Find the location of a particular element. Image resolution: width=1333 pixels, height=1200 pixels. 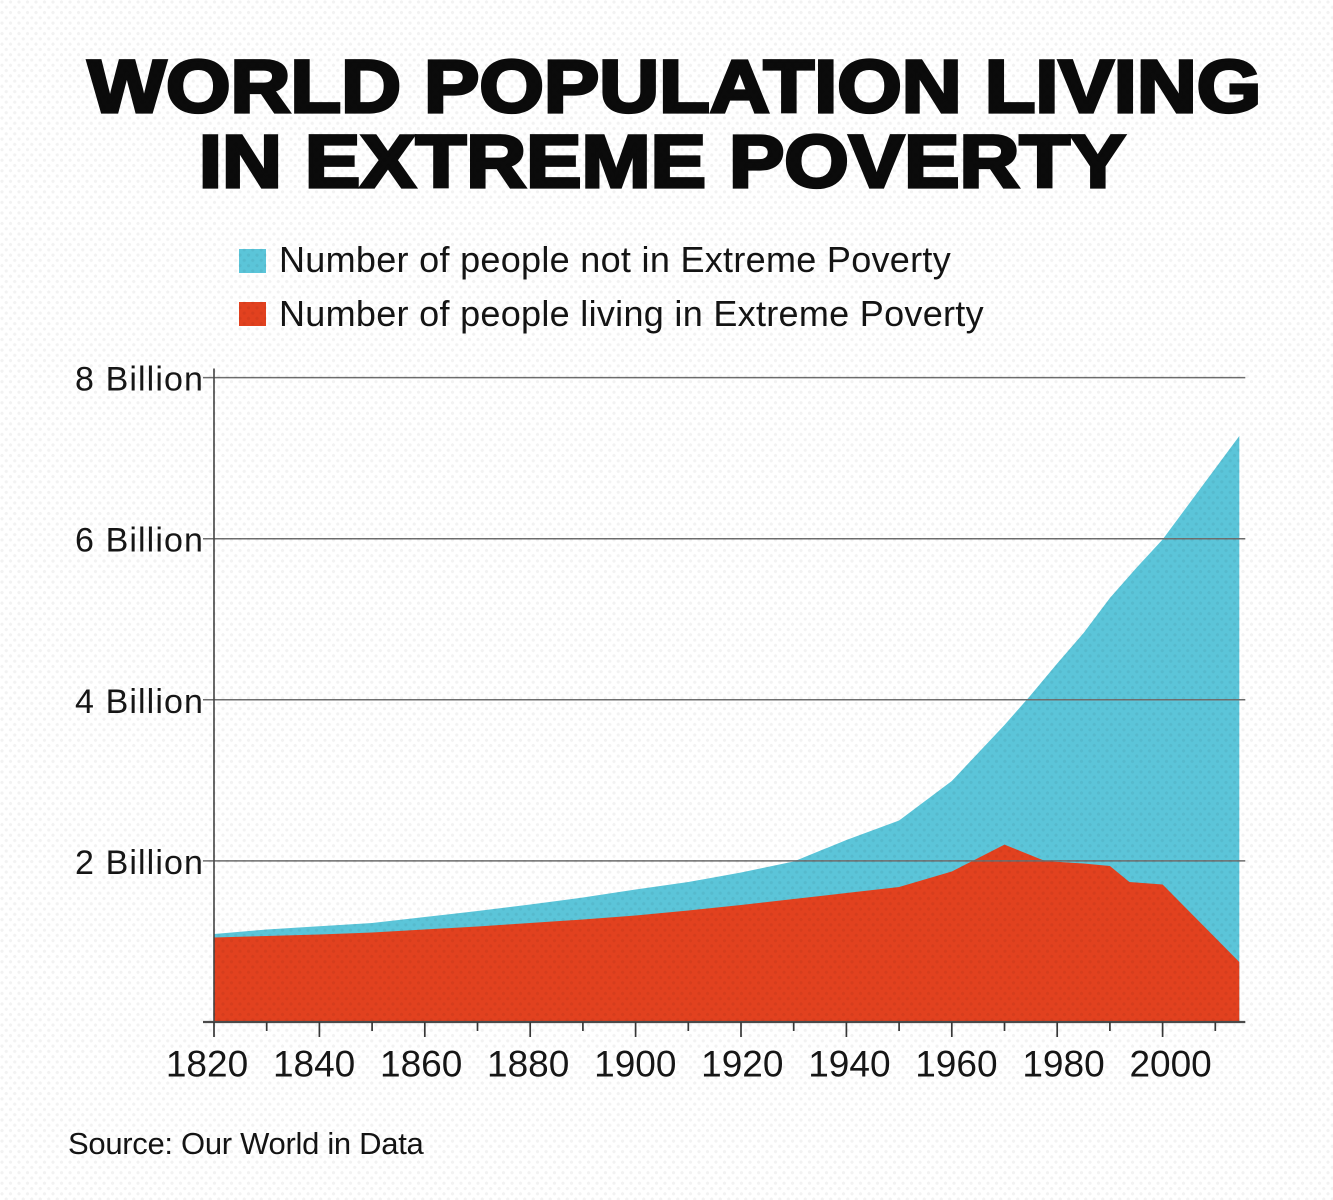

svg-text: 4 Billion is located at coordinates (139, 702).